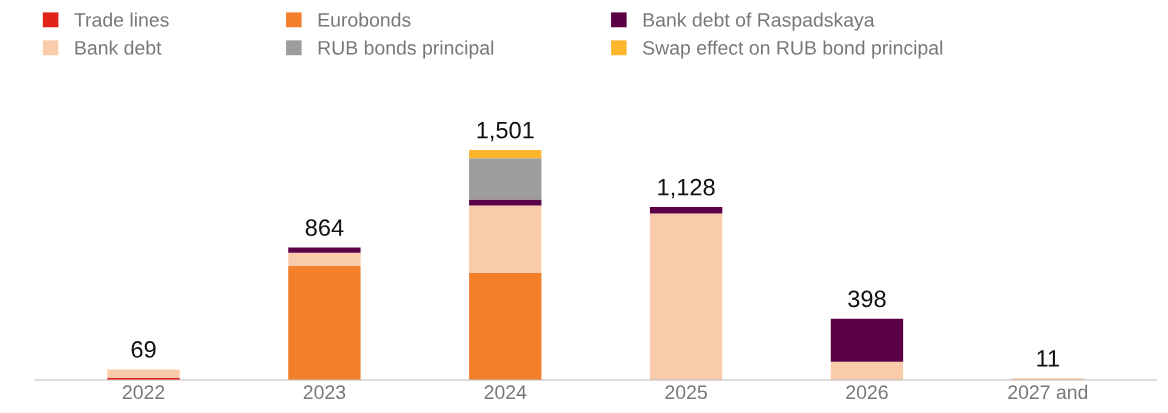 Image resolution: width=1168 pixels, height=413 pixels. What do you see at coordinates (759, 21) in the screenshot?
I see `legend-label: Bank debt of Raspadskaya` at bounding box center [759, 21].